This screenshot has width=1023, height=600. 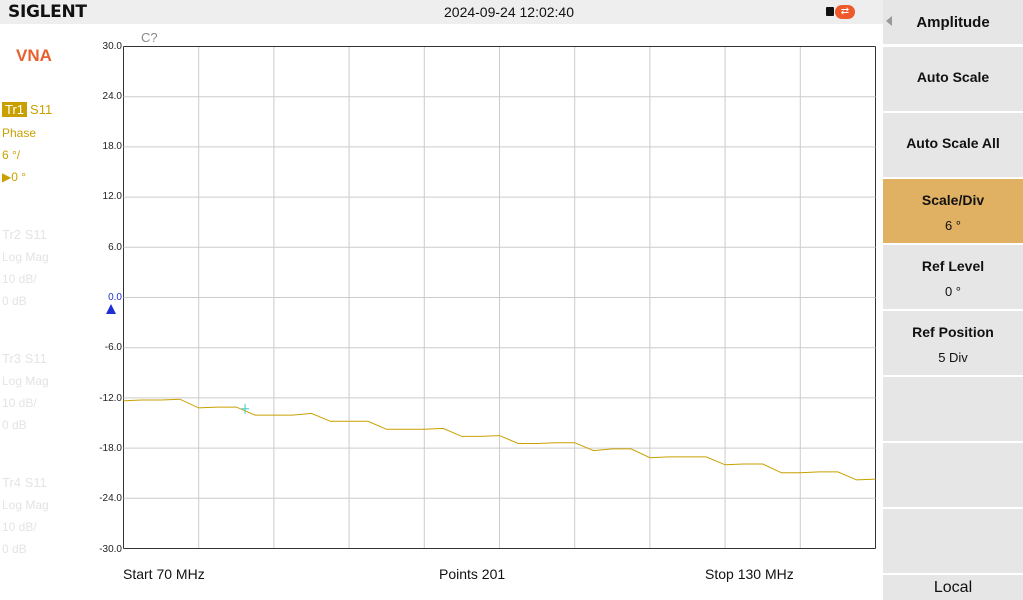 I want to click on menu-title-label: Amplitude, so click(x=953, y=22).